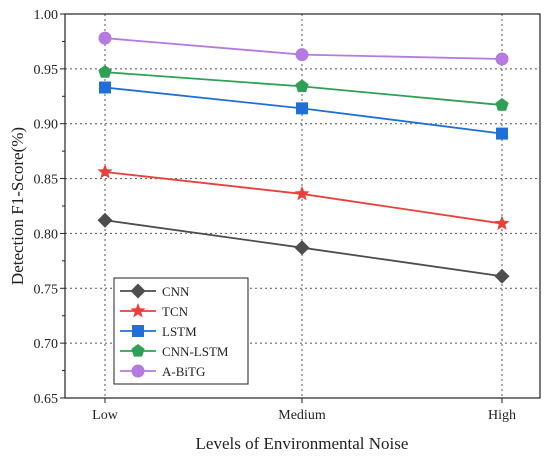  I want to click on legend-label-cnn: CNN, so click(176, 291).